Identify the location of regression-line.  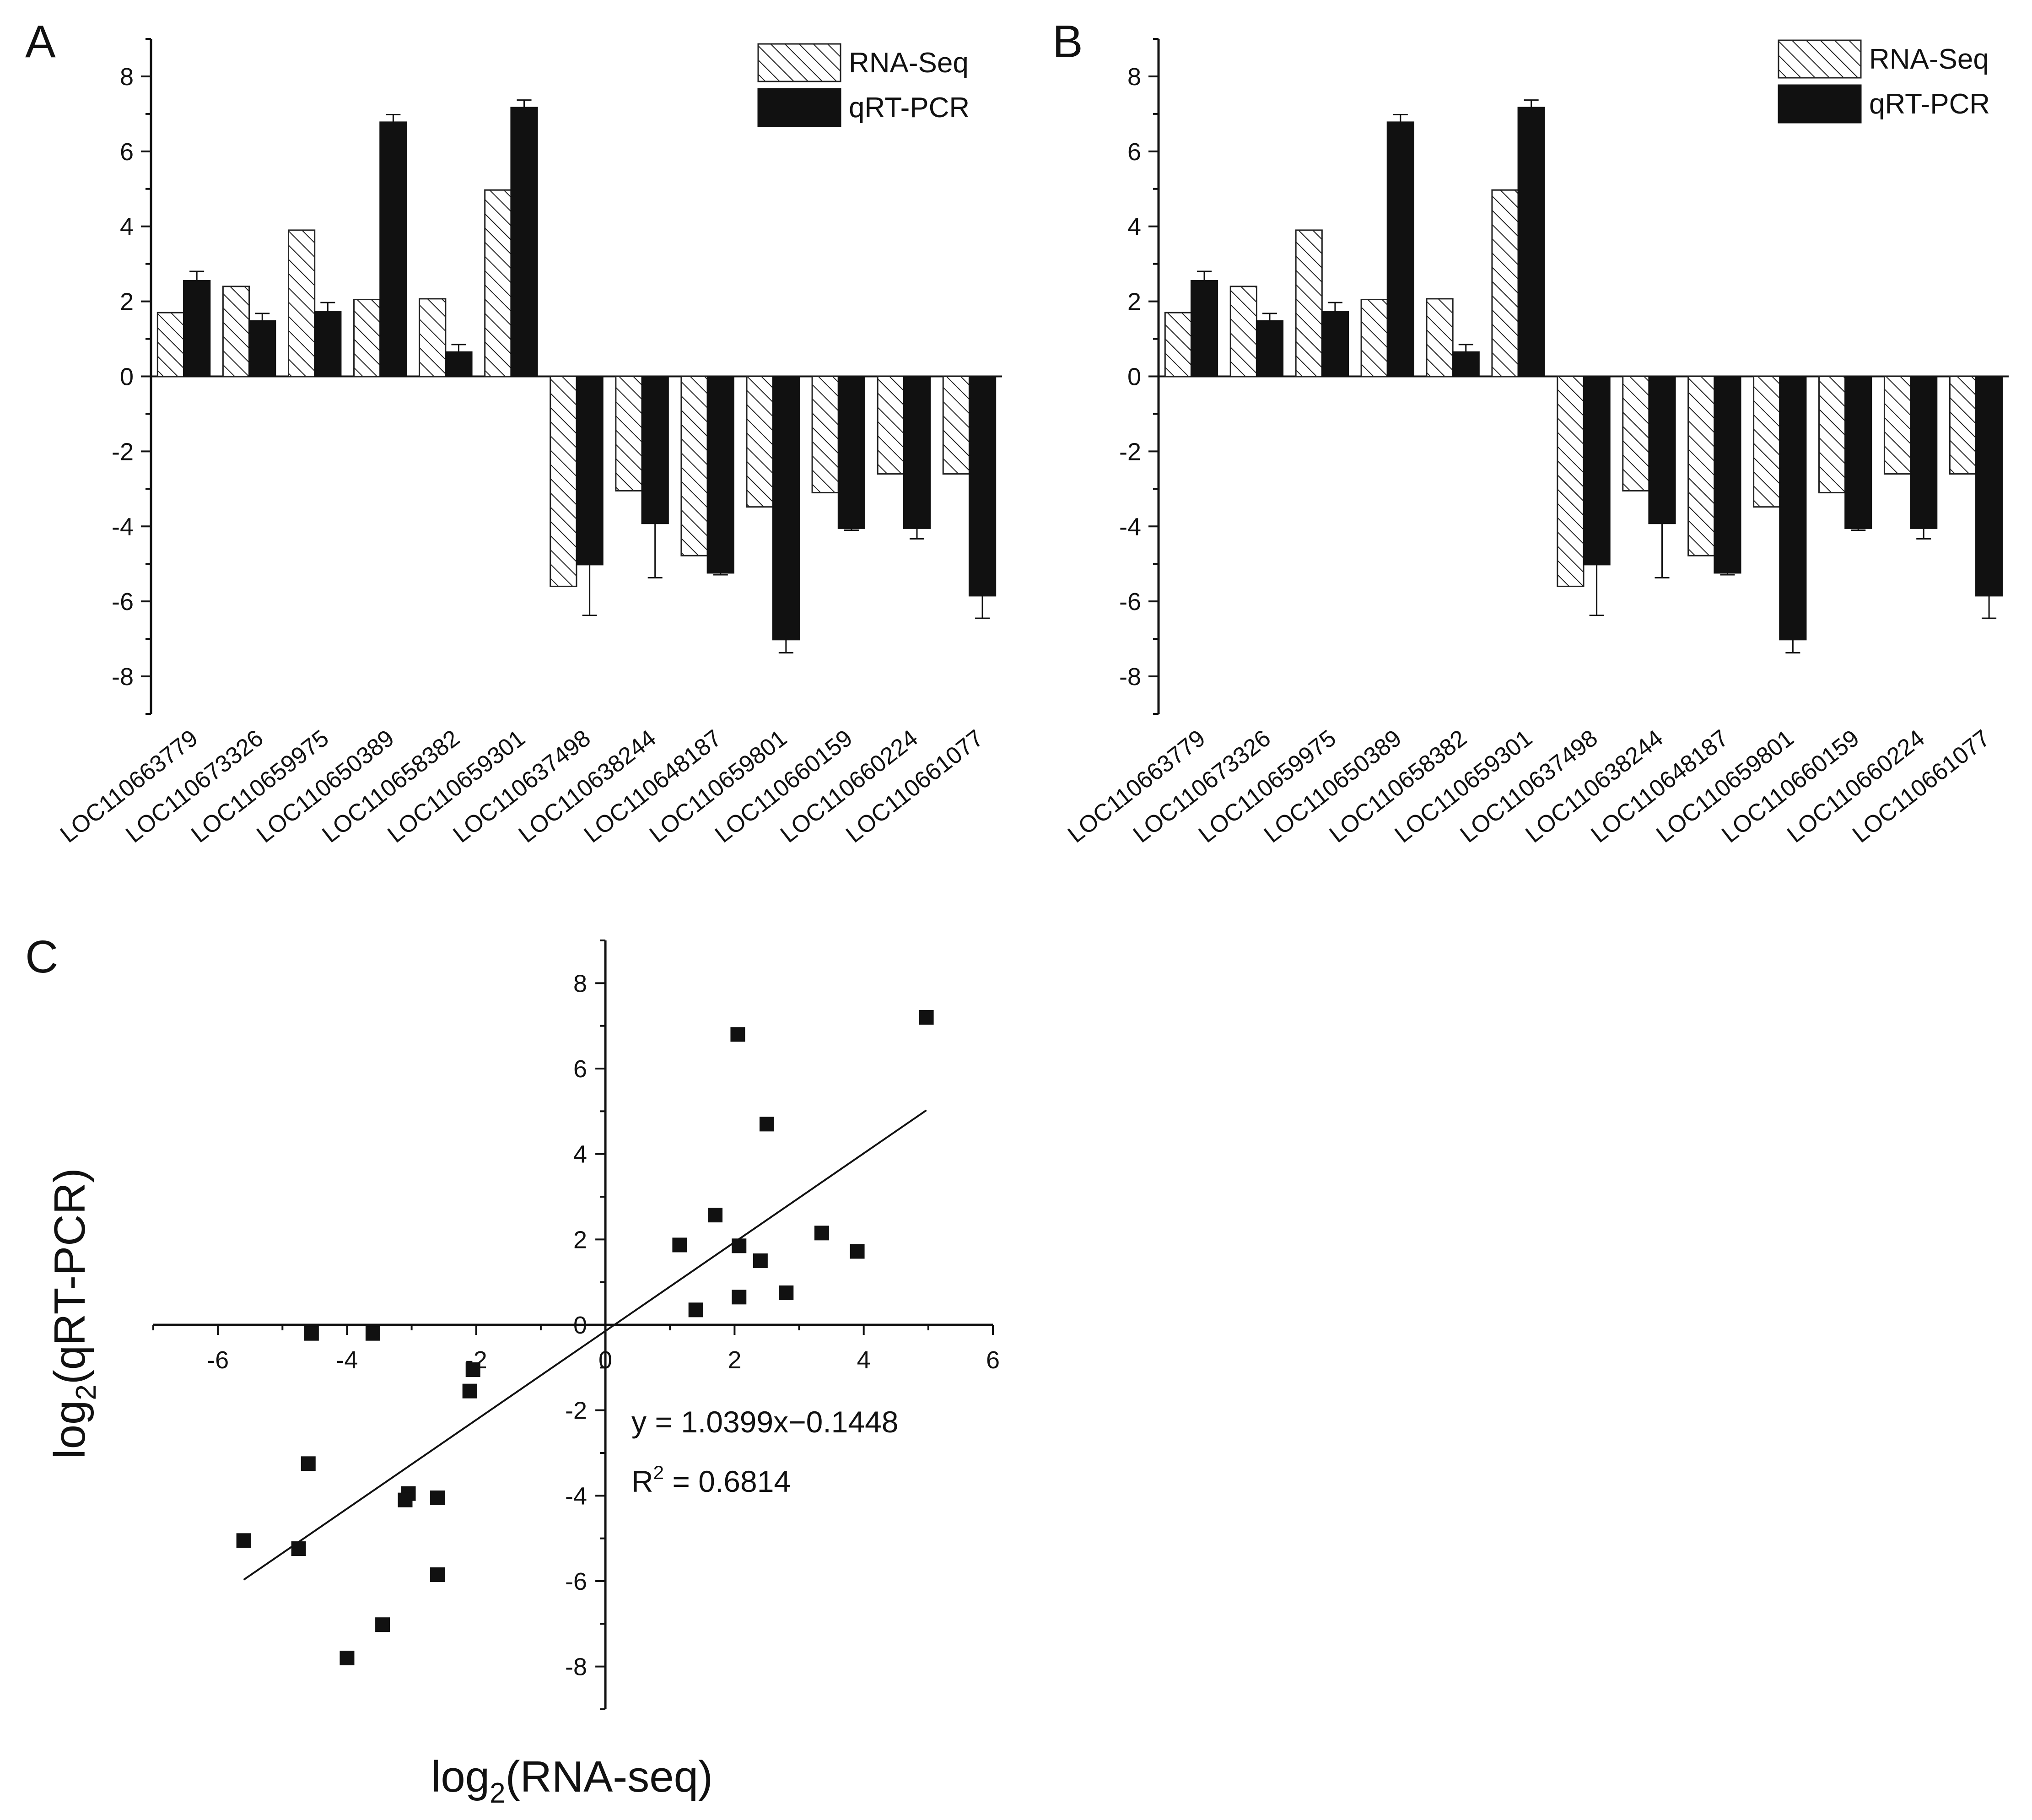
(585, 1345).